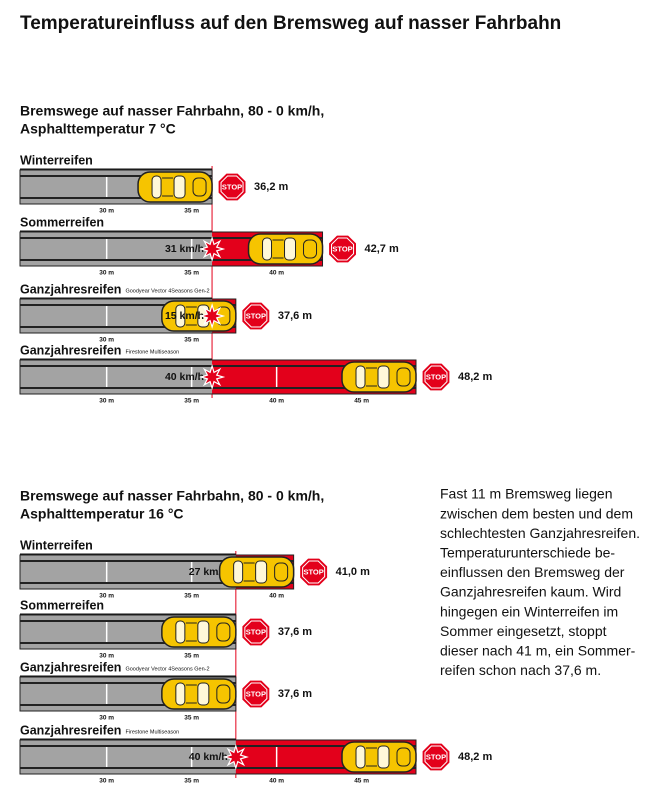 The image size is (648, 800). I want to click on note-line: Temperaturunterschiede be-, so click(527, 553).